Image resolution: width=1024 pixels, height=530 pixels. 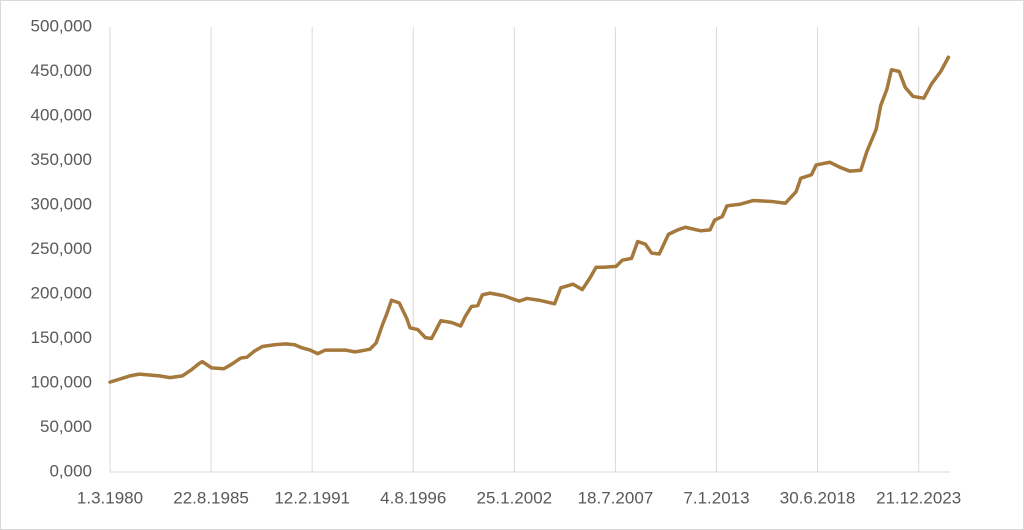 What do you see at coordinates (61, 337) in the screenshot?
I see `y-tick-label: 150,000` at bounding box center [61, 337].